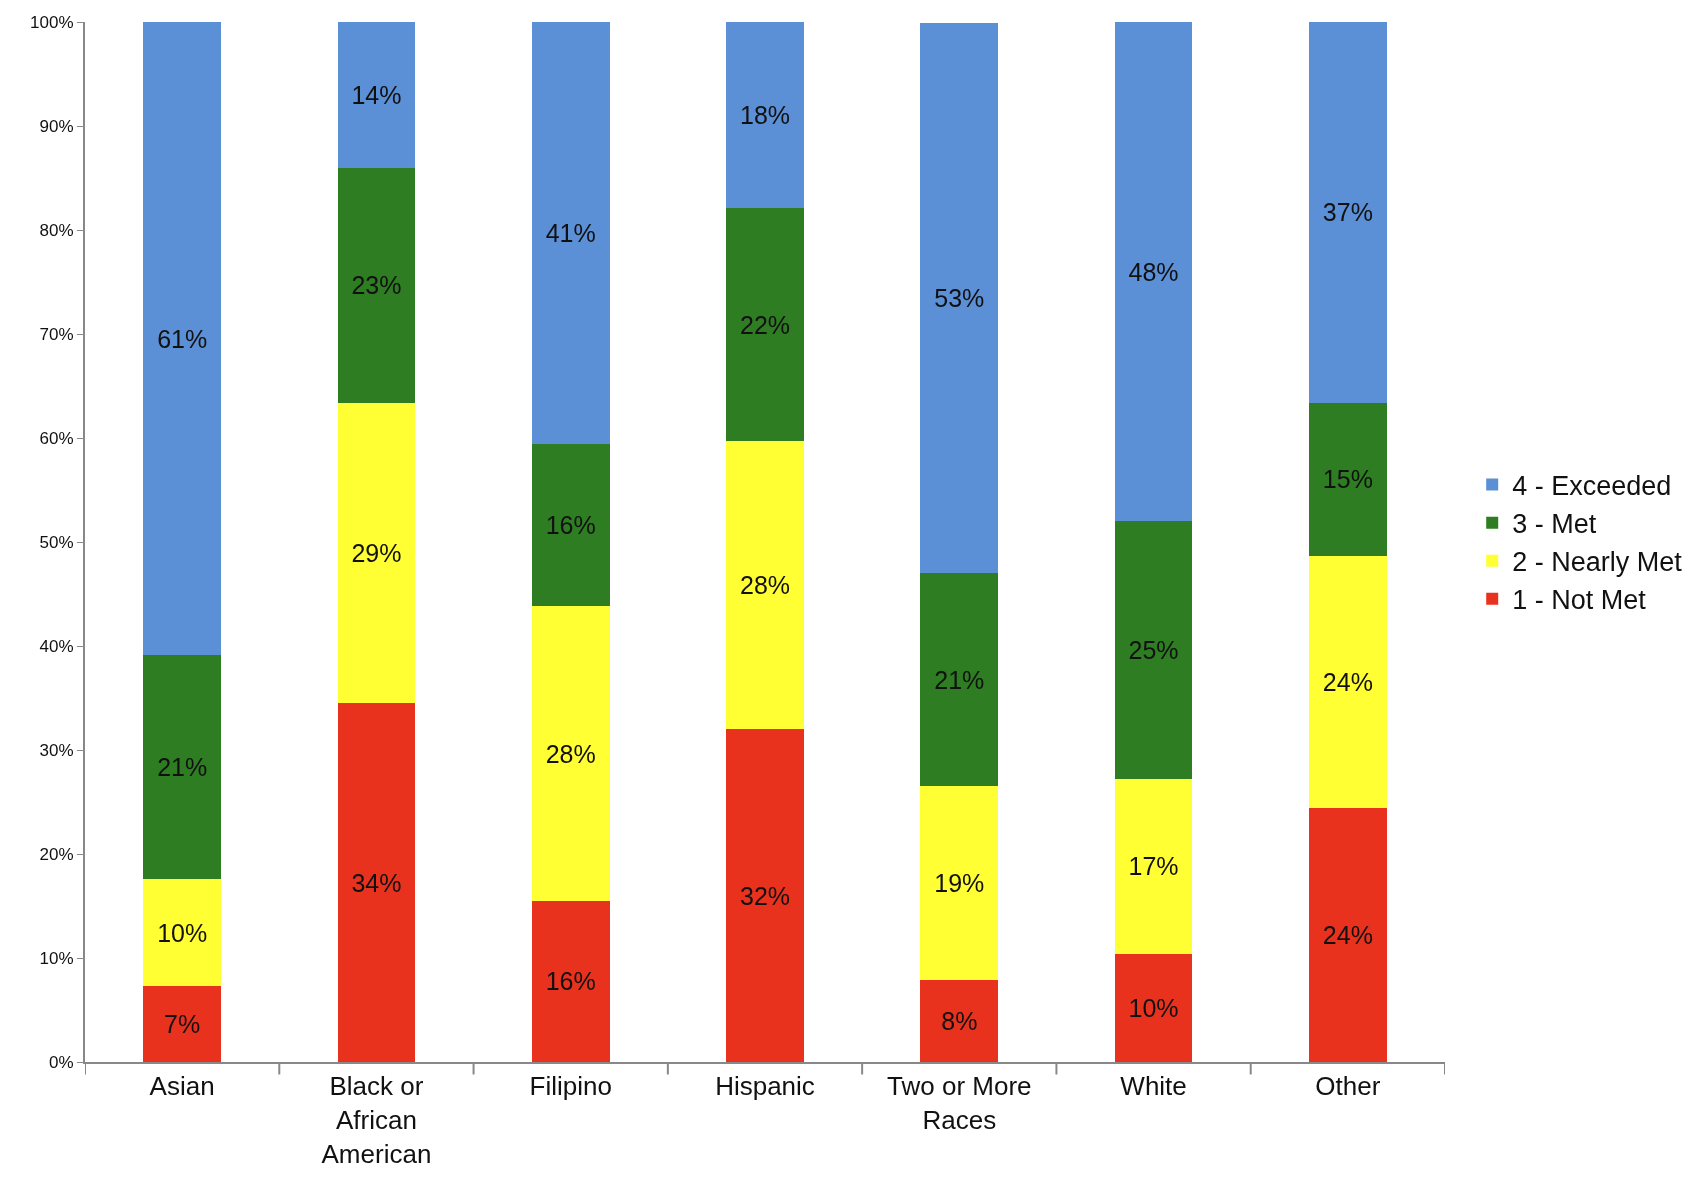  I want to click on data-label: 32%, so click(765, 895).